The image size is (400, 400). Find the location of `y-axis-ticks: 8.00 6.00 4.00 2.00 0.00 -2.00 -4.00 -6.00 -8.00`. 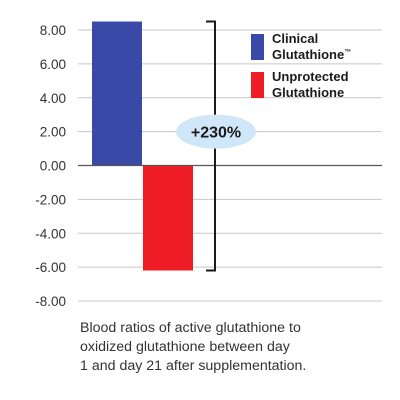

y-axis-ticks: 8.00 6.00 4.00 2.00 0.00 -2.00 -4.00 -6.00 -8.00 is located at coordinates (50, 166).